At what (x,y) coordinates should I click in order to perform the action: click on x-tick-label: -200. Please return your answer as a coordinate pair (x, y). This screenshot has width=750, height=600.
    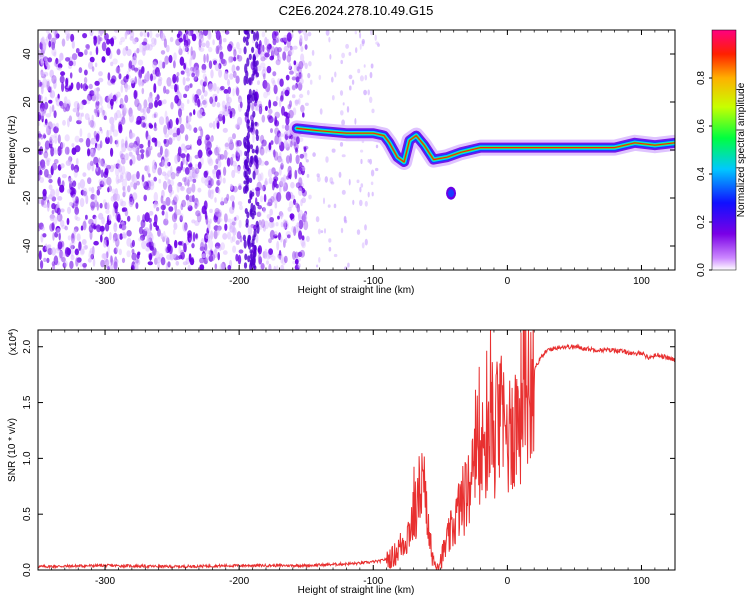
    Looking at the image, I should click on (239, 281).